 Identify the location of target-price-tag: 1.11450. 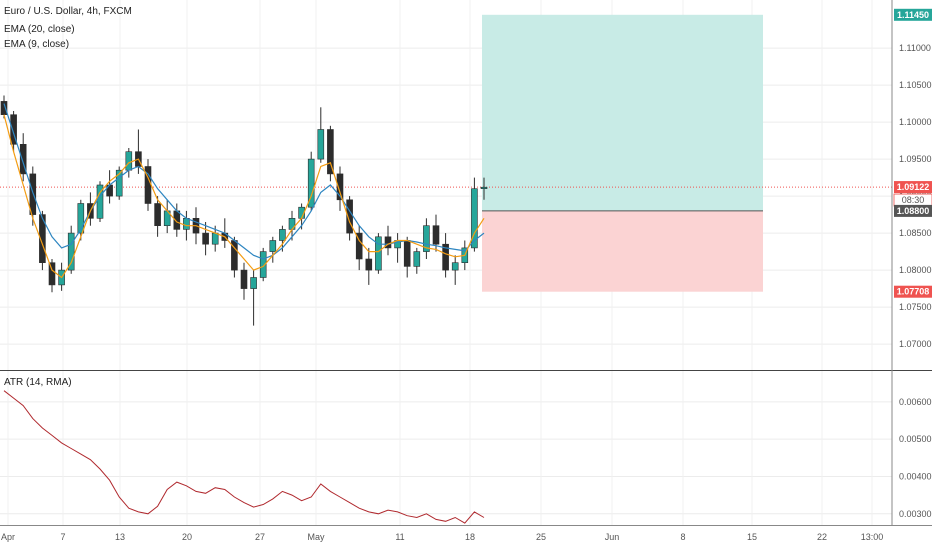
(913, 15).